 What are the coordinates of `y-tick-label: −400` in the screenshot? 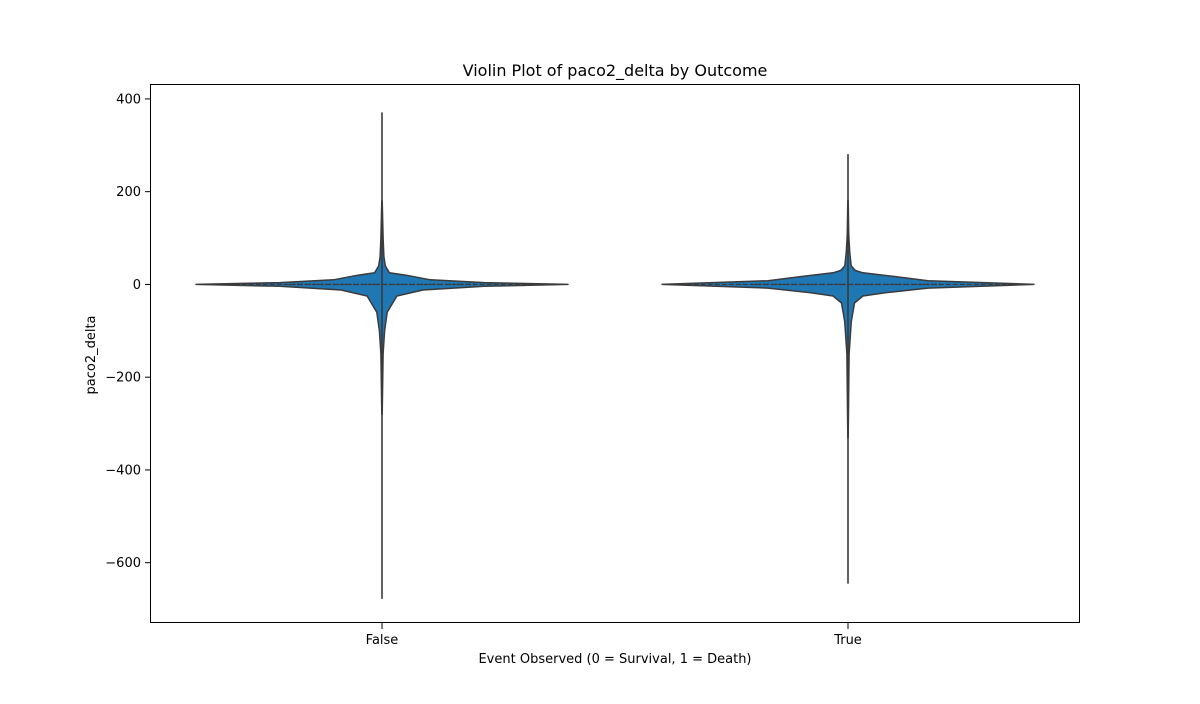 It's located at (123, 470).